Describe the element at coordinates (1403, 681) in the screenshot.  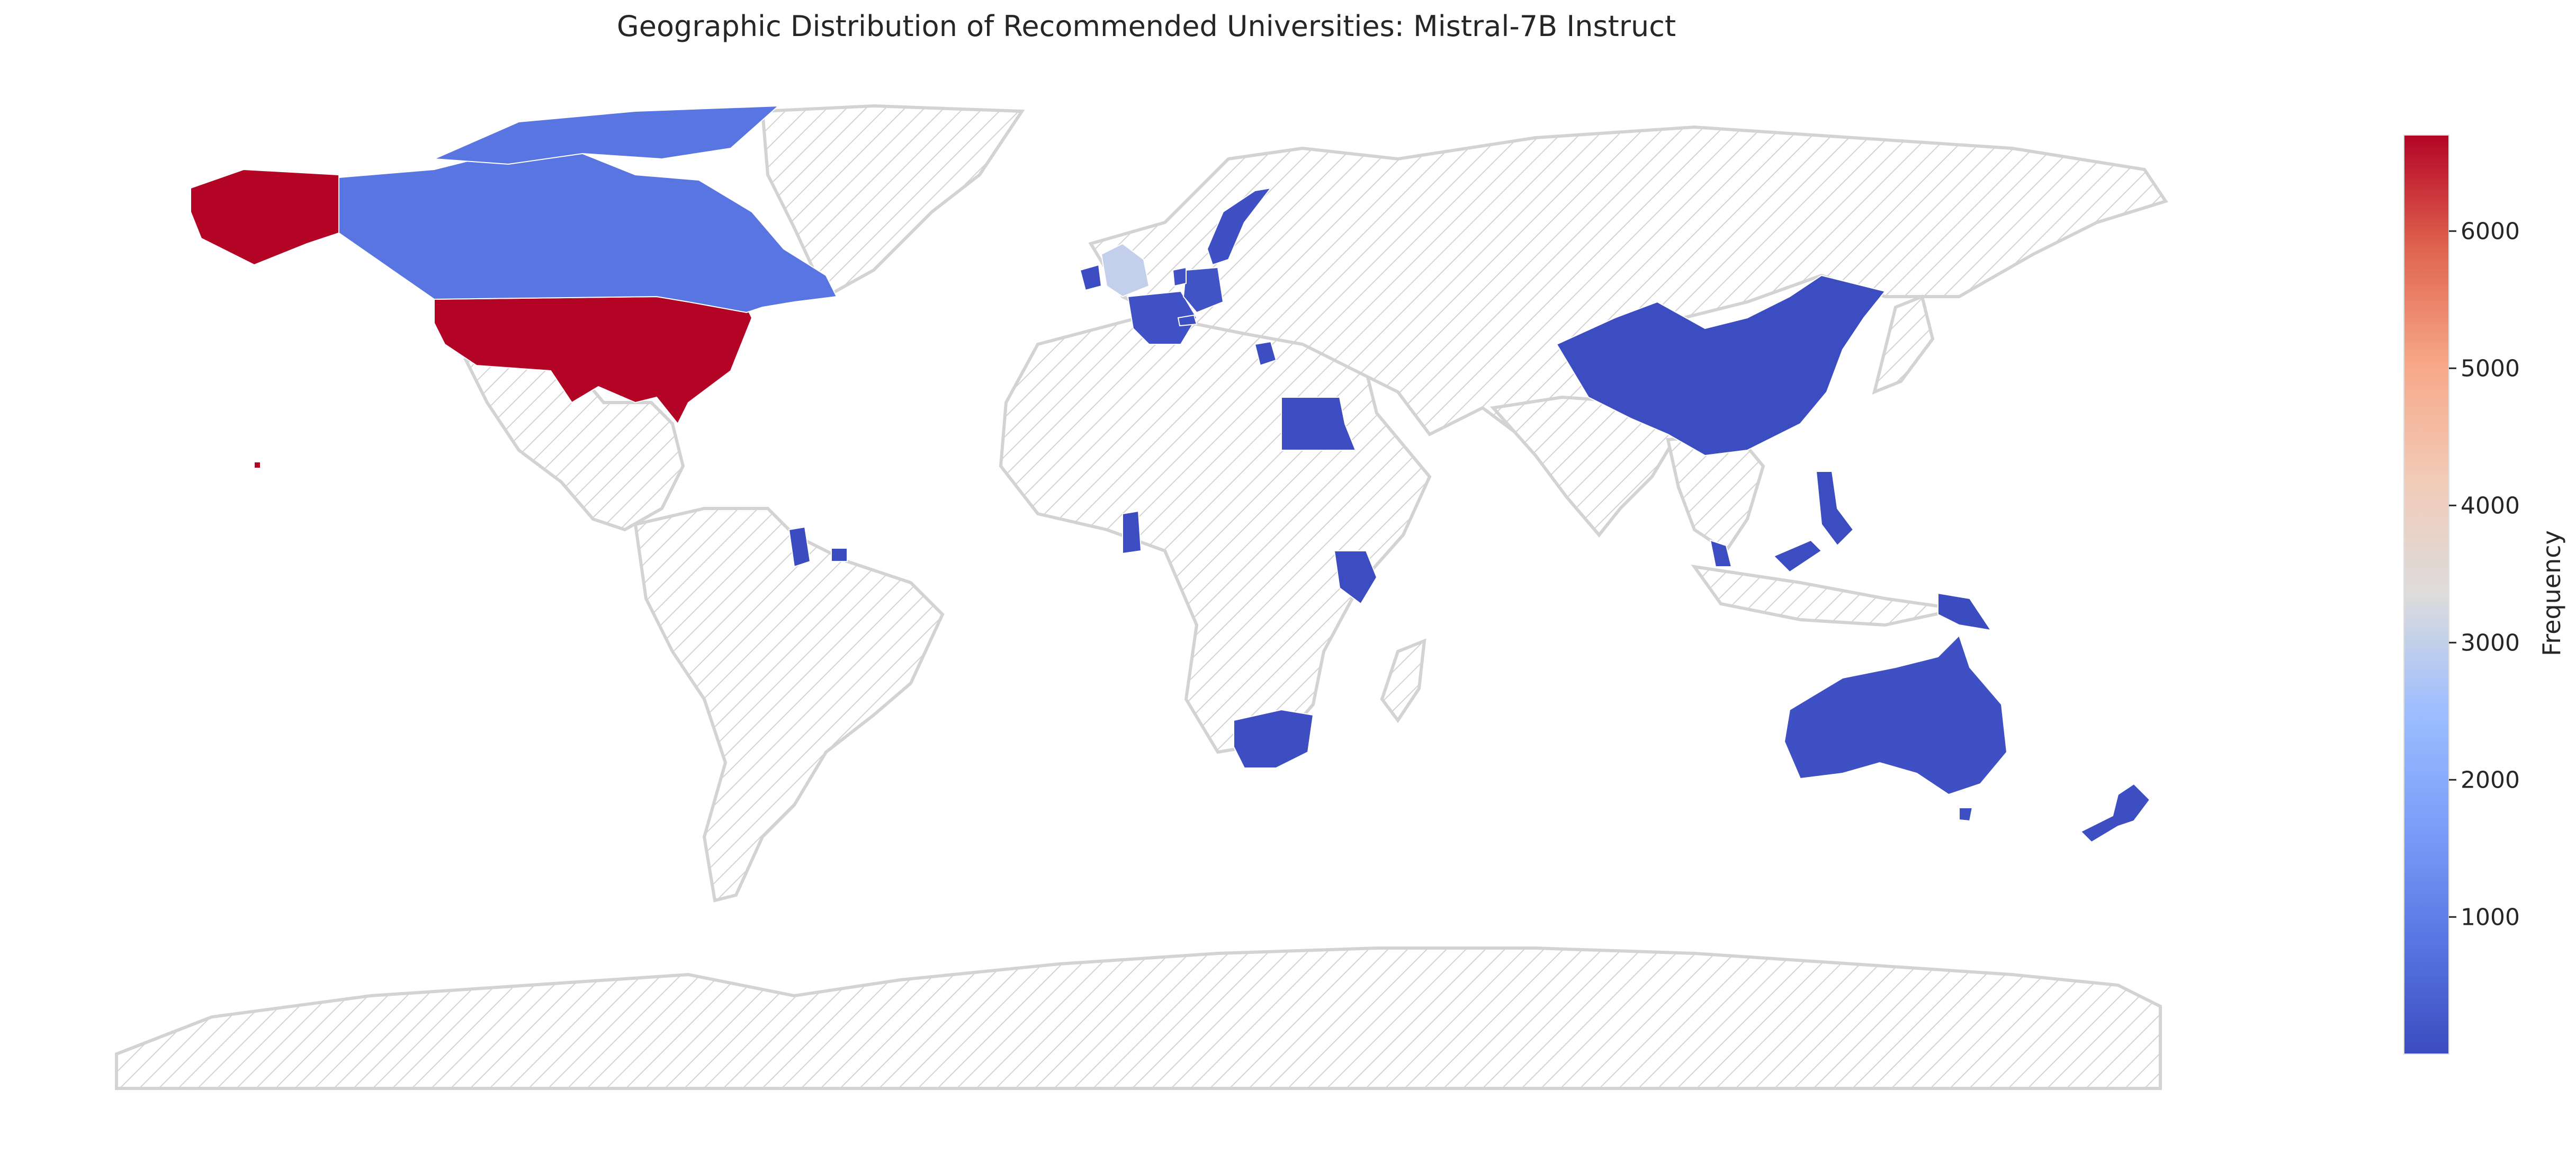
I see `madagascar-region` at that location.